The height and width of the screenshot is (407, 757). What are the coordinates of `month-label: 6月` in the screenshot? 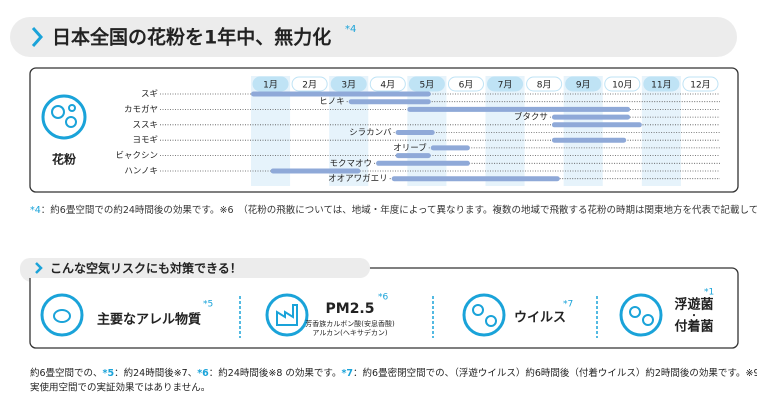 It's located at (466, 85).